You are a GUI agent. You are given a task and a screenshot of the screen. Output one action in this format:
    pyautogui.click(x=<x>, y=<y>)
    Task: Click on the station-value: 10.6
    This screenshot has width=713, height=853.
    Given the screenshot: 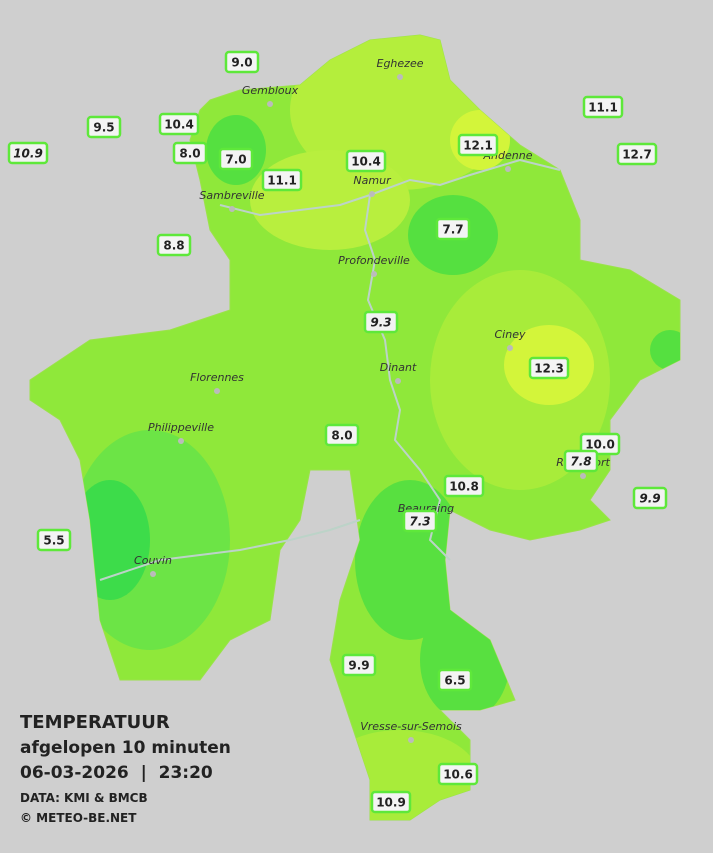 What is the action you would take?
    pyautogui.click(x=458, y=775)
    